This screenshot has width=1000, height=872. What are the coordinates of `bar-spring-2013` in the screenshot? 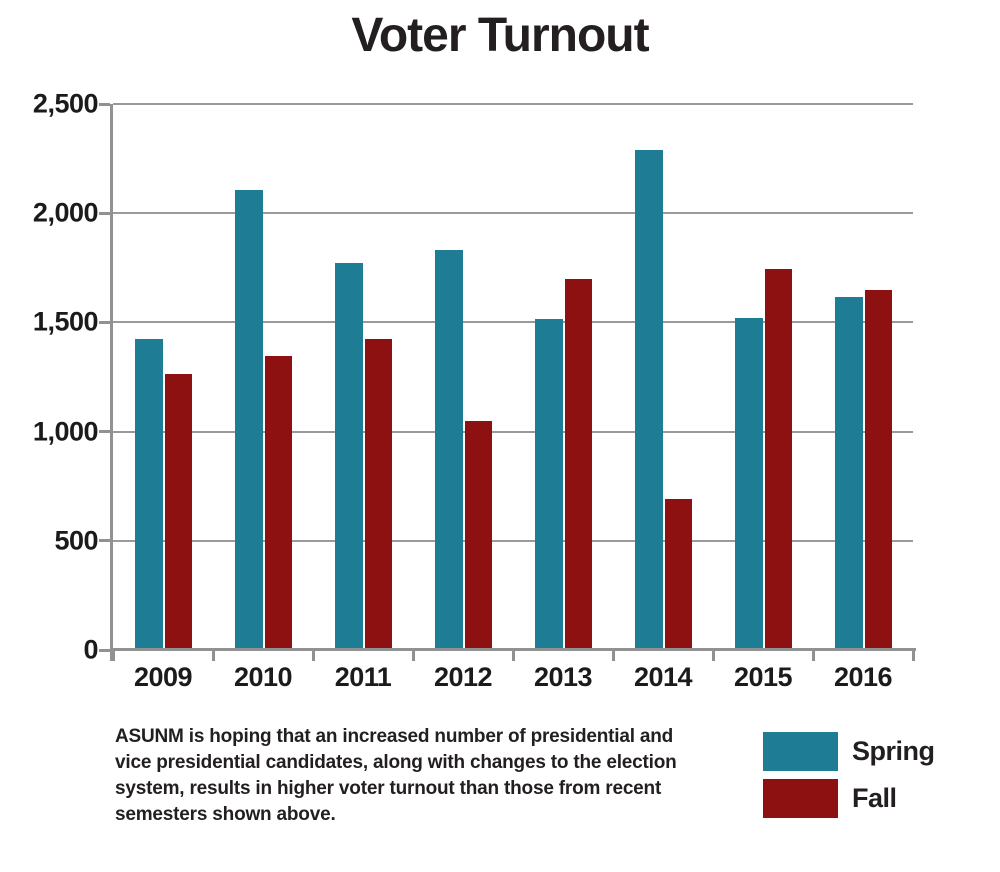 It's located at (548, 484).